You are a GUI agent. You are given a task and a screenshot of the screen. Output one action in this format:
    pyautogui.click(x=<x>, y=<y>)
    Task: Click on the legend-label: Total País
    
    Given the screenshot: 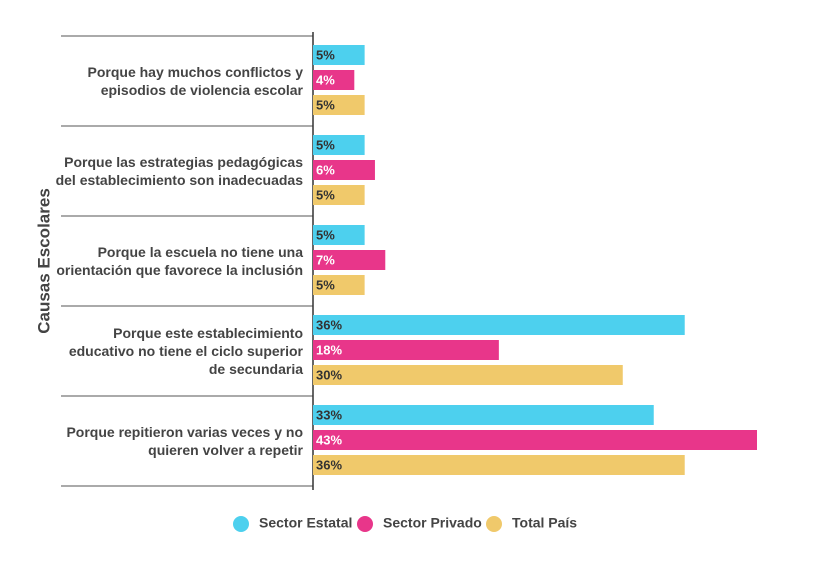 What is the action you would take?
    pyautogui.click(x=544, y=523)
    